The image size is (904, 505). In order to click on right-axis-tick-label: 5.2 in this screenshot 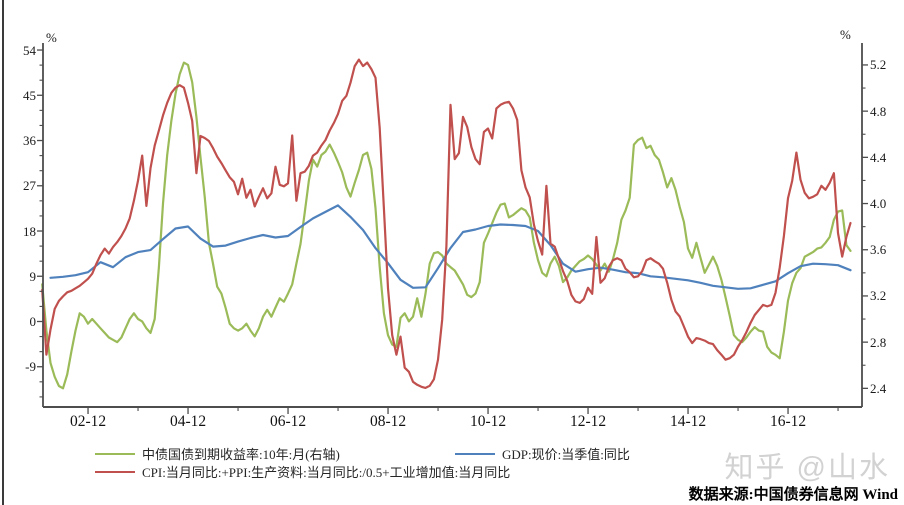, I will do `click(878, 65)`.